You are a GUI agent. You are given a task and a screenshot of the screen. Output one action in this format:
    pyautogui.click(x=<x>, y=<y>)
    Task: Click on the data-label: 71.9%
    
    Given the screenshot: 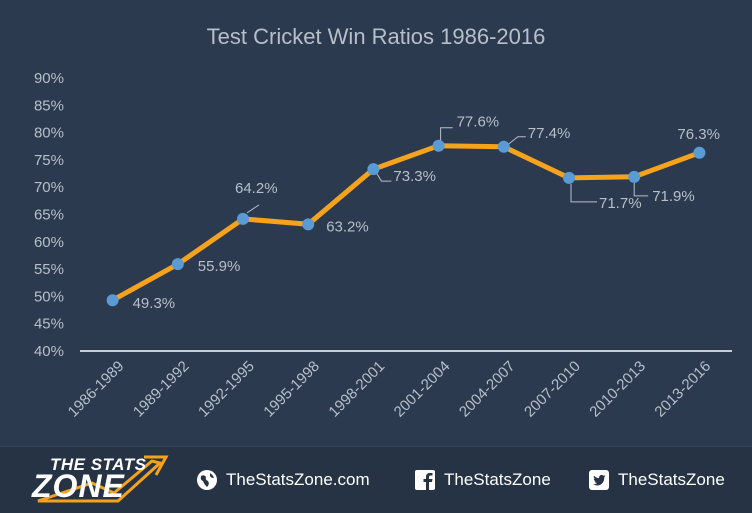 What is the action you would take?
    pyautogui.click(x=673, y=196)
    